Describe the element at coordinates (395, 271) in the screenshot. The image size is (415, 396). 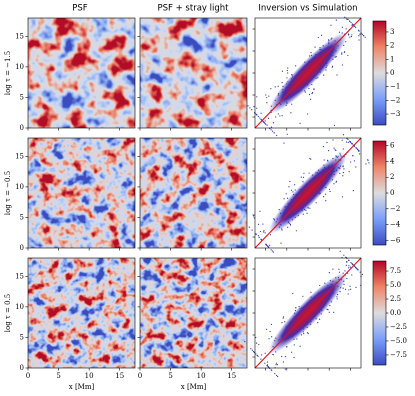
I see `colorbar-tick-label: 7.5` at that location.